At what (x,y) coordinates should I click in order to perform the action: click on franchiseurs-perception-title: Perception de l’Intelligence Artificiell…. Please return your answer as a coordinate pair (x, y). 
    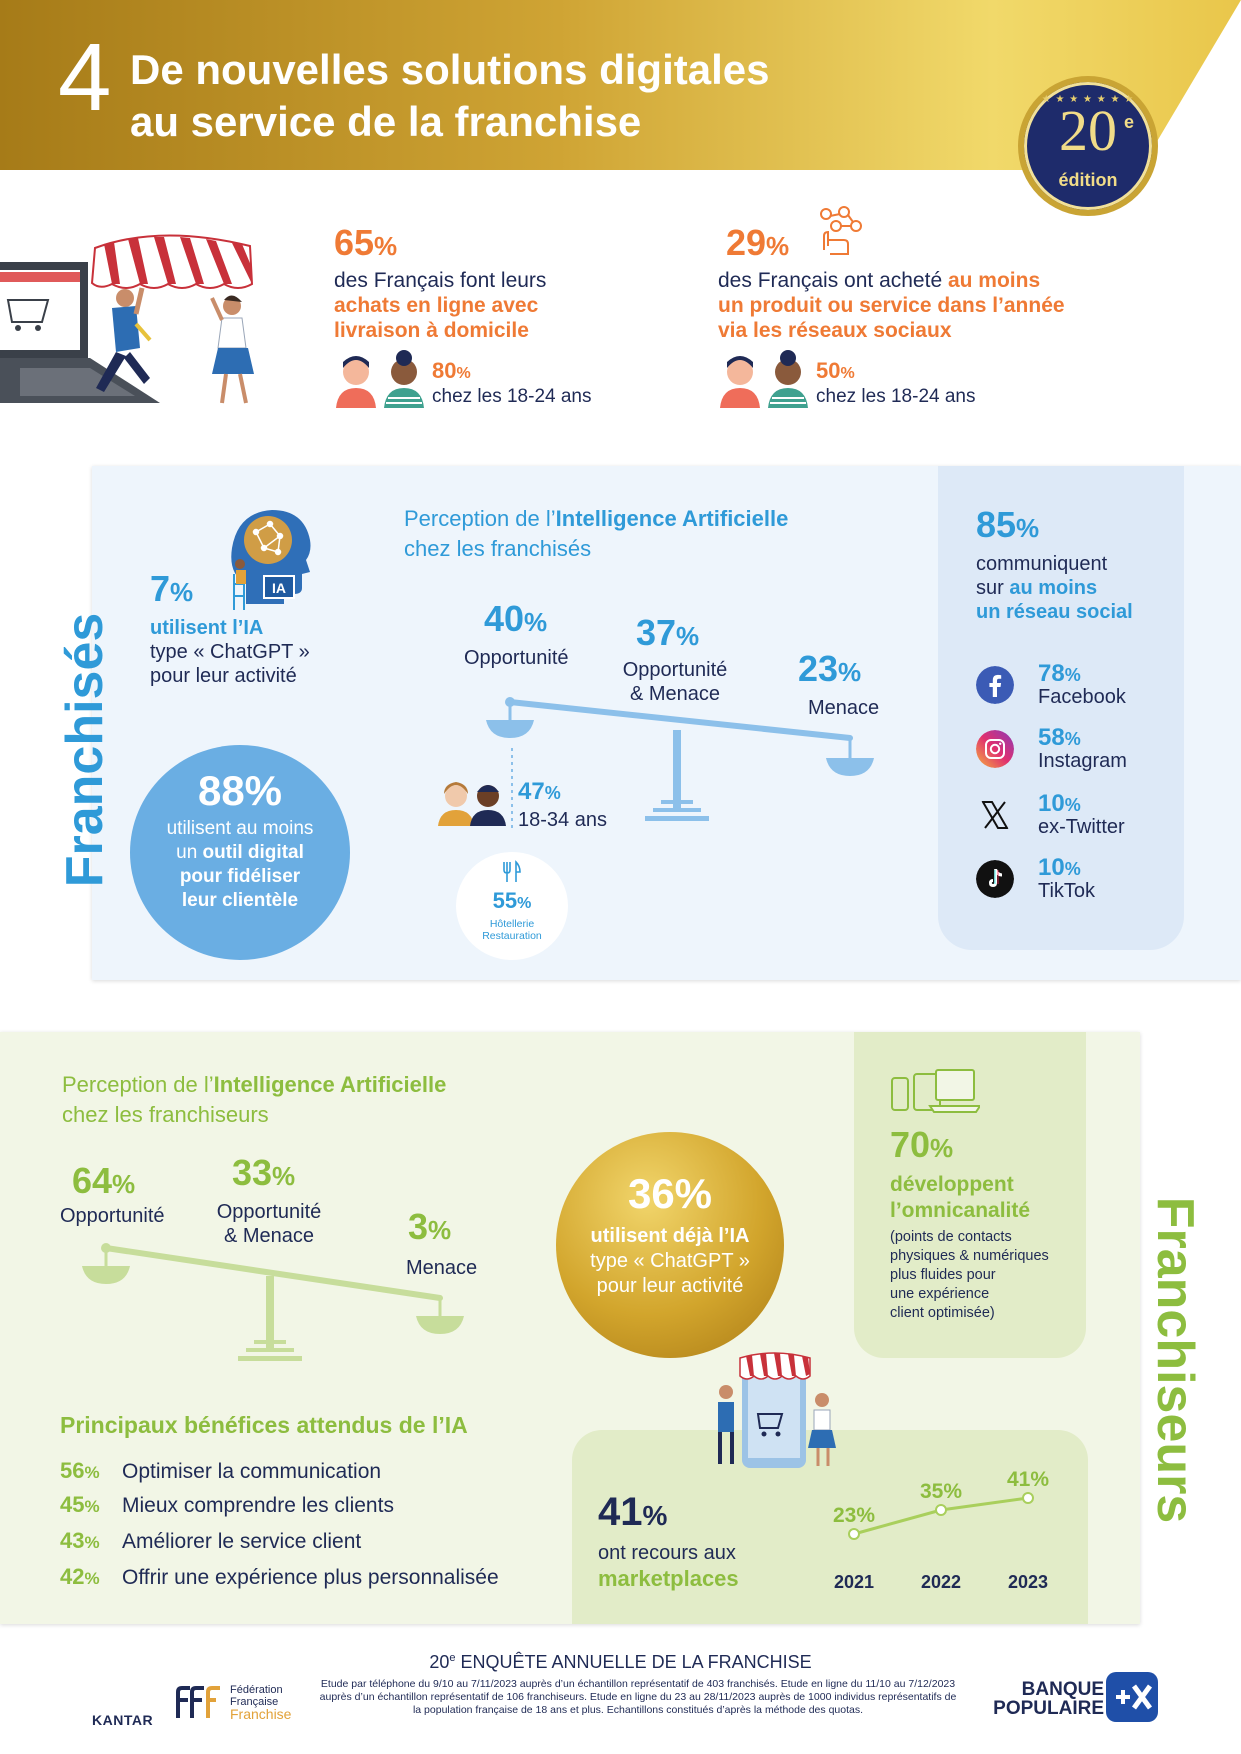
    Looking at the image, I should click on (254, 1099).